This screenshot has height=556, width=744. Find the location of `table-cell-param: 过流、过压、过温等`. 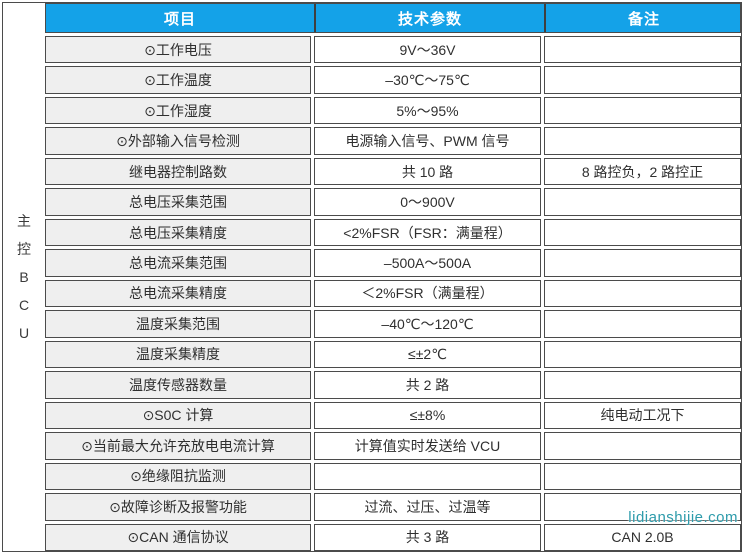

table-cell-param: 过流、过压、过温等 is located at coordinates (427, 507).